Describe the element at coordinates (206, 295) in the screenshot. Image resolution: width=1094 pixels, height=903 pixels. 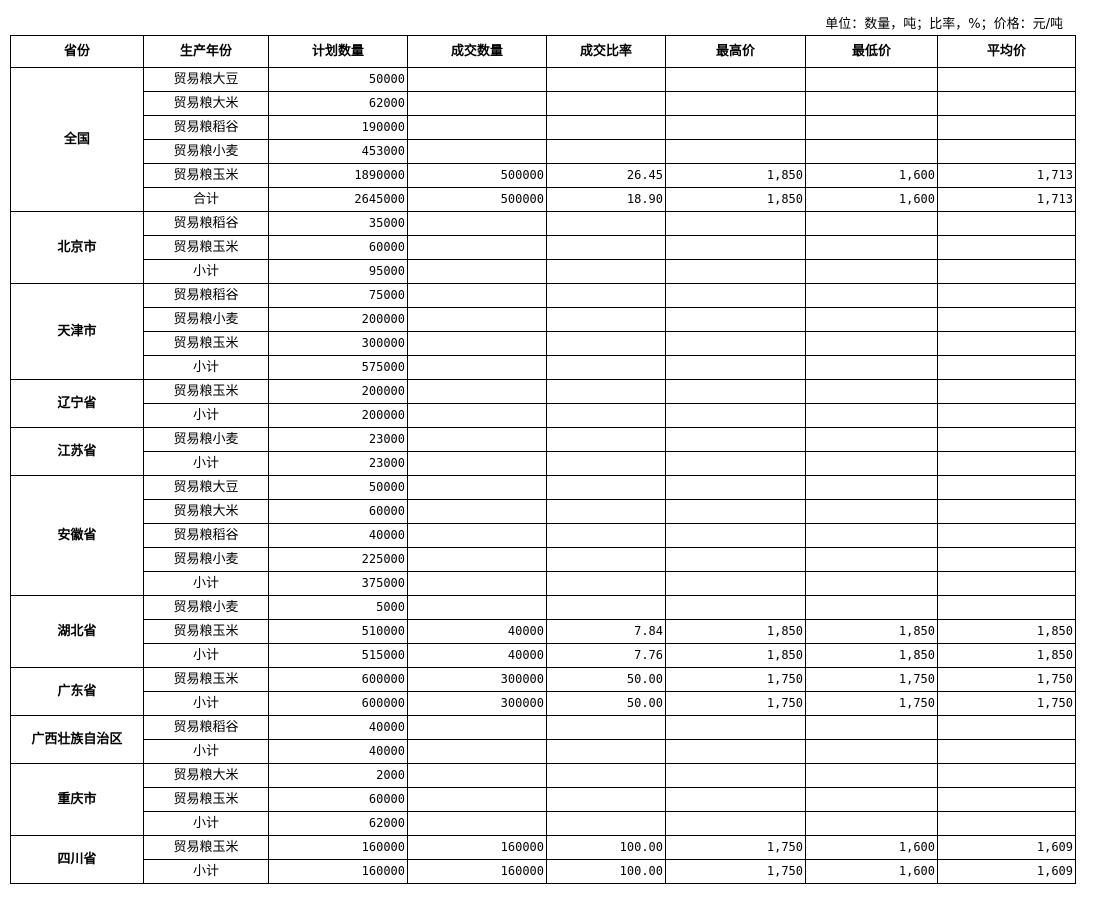
I see `item-cell: 贸易粮稻谷` at that location.